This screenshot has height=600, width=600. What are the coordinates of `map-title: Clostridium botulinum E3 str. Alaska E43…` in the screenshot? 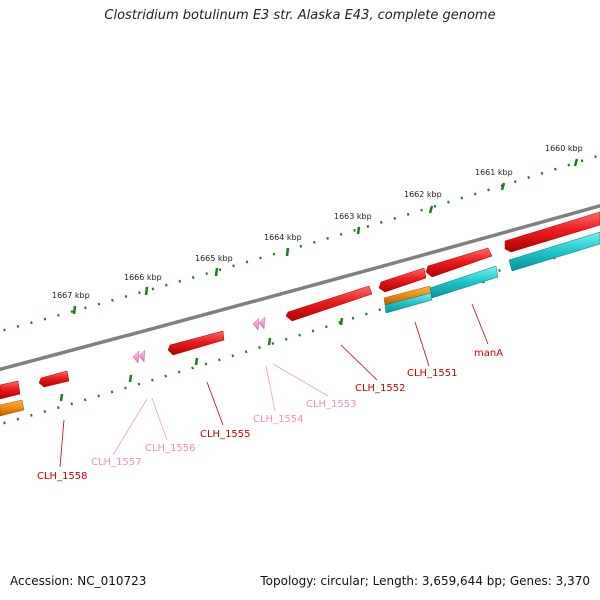 It's located at (300, 15).